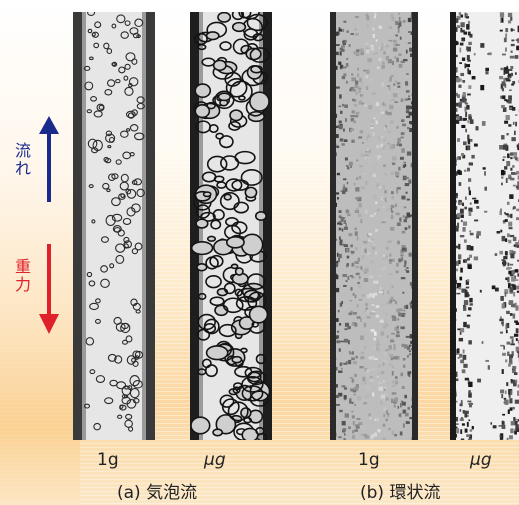  I want to click on tube-photo-bubbly-ug, so click(231, 226).